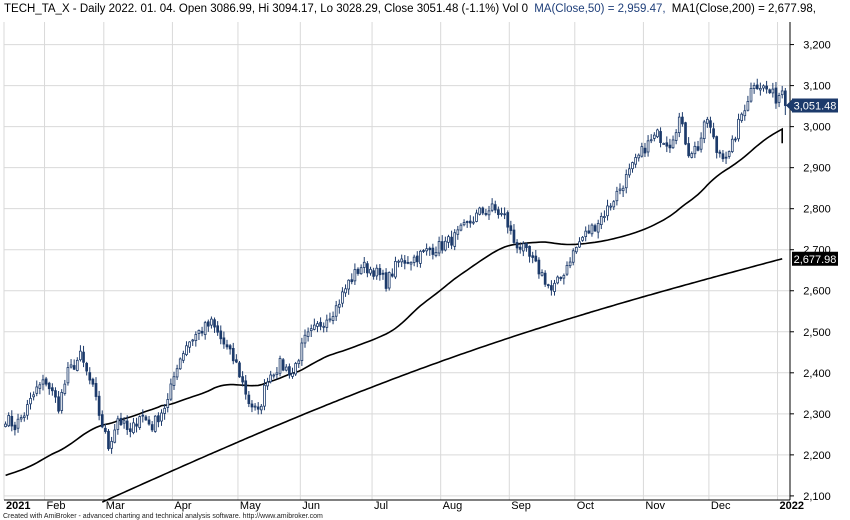 The width and height of the screenshot is (850, 520). What do you see at coordinates (817, 497) in the screenshot?
I see `y-tick-label: 2,100` at bounding box center [817, 497].